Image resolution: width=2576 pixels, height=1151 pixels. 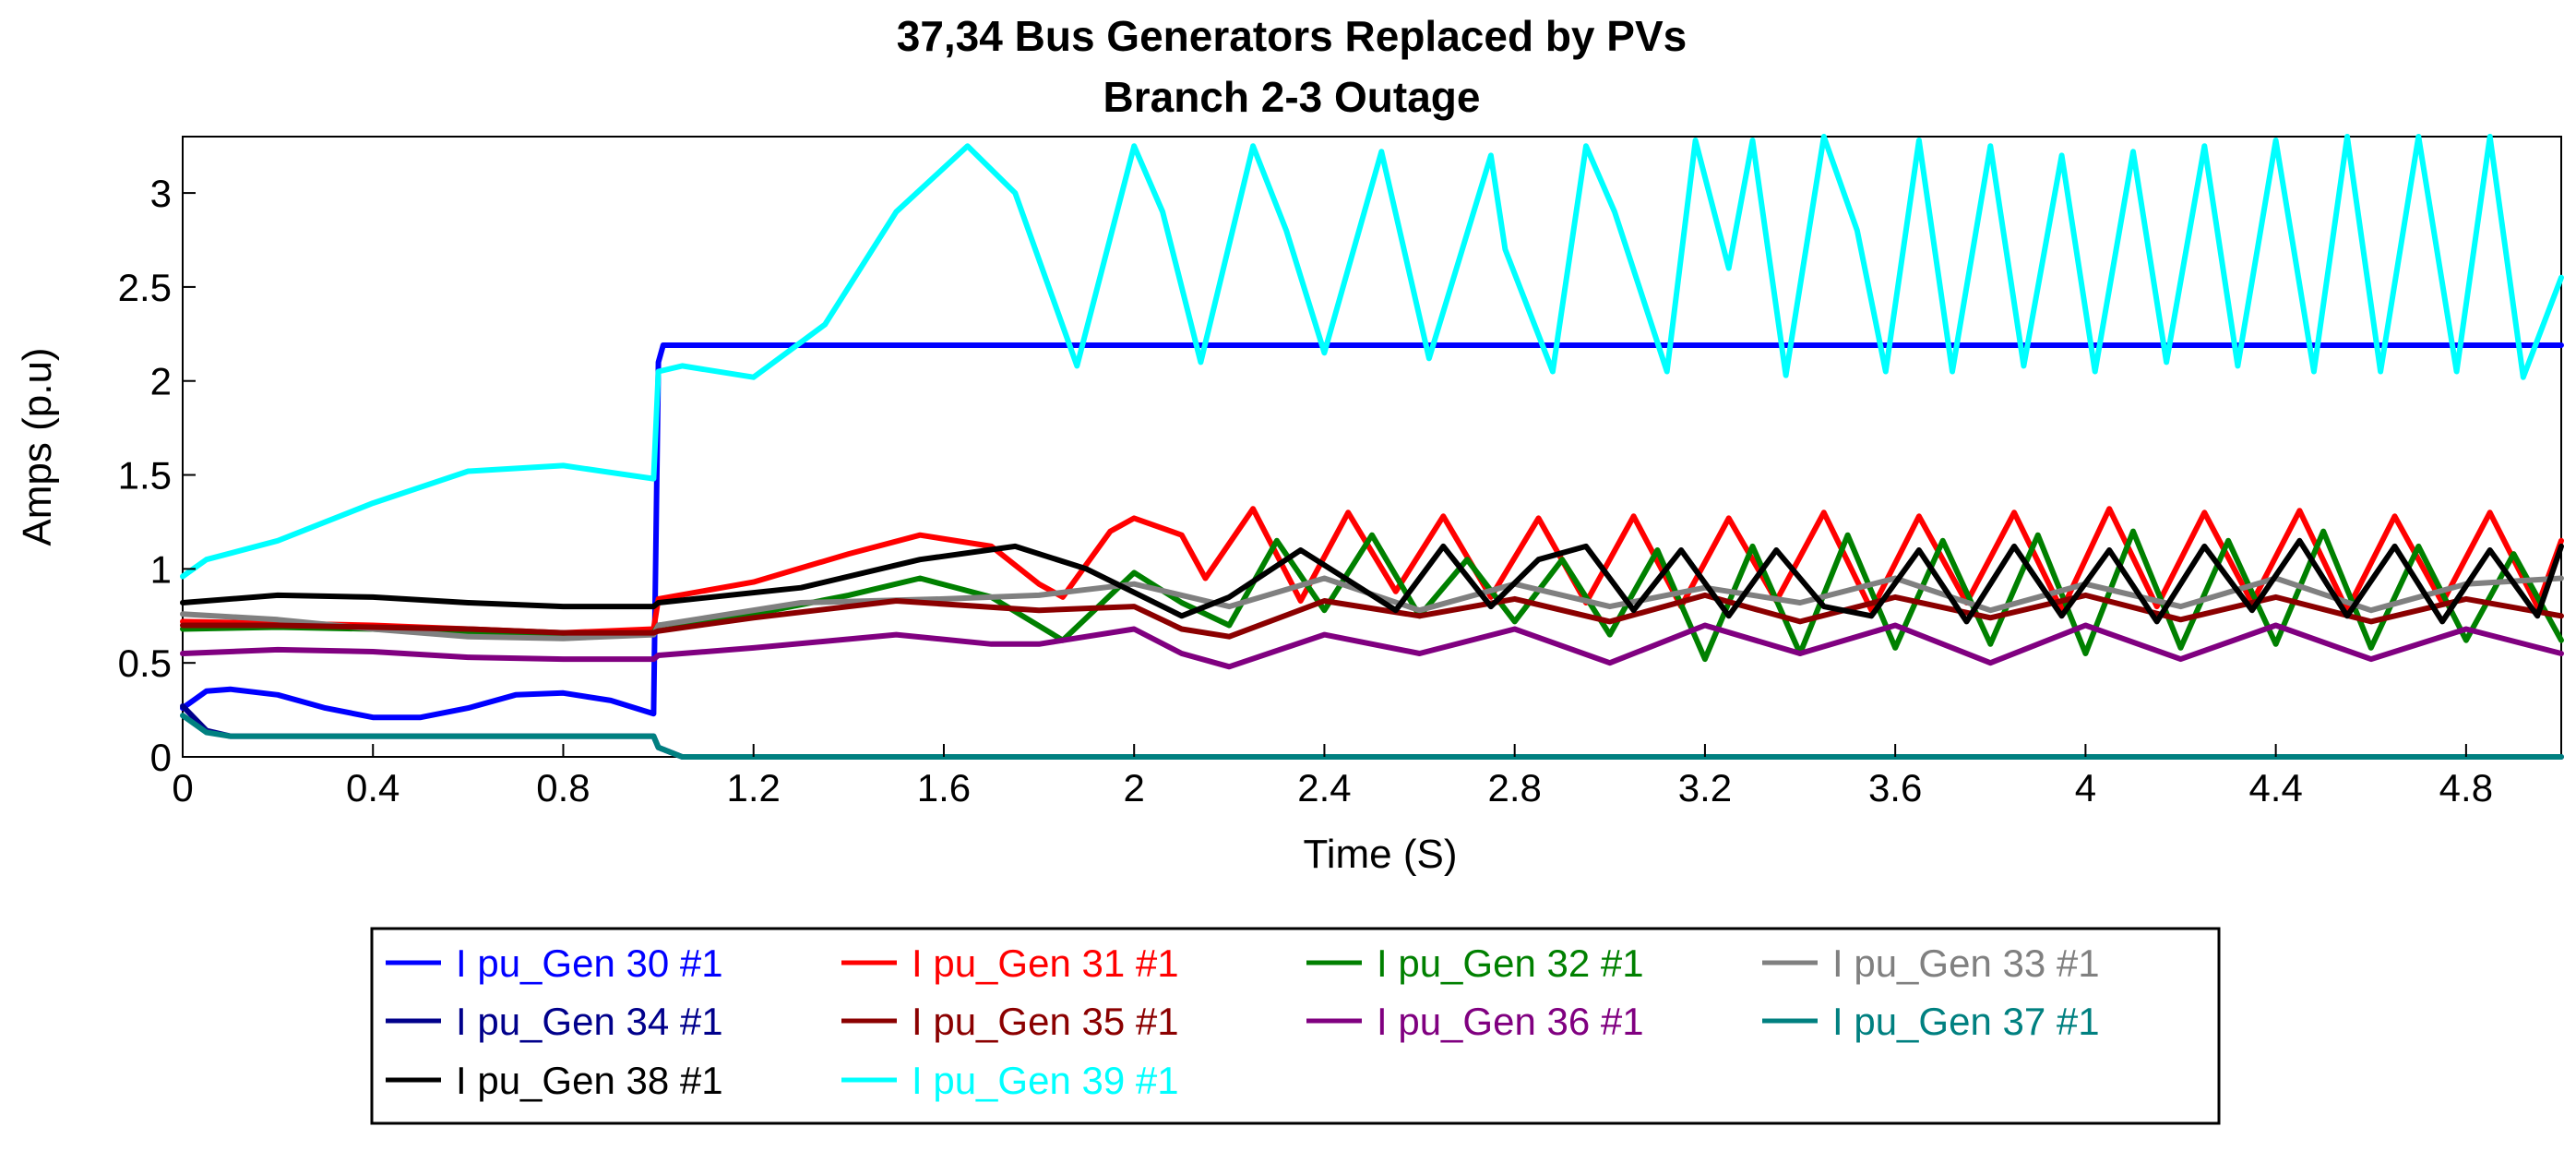 What do you see at coordinates (1380, 855) in the screenshot?
I see `x-axis-label: Time (S)` at bounding box center [1380, 855].